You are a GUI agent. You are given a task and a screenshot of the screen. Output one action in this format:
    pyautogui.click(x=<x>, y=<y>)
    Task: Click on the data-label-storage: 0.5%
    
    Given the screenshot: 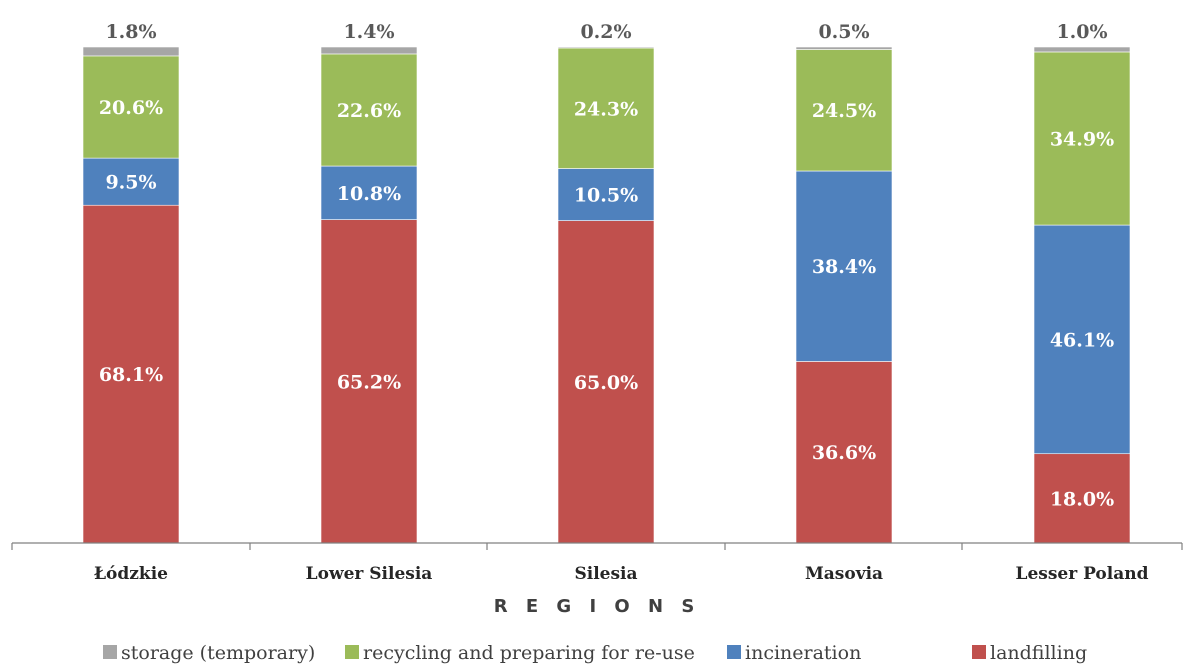 What is the action you would take?
    pyautogui.click(x=843, y=32)
    